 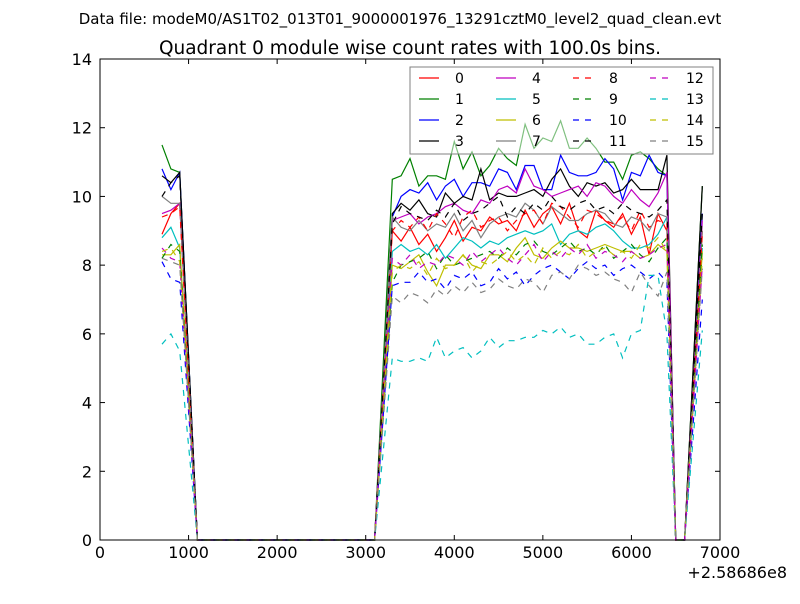 I want to click on y-tick-label: 0, so click(x=87, y=540).